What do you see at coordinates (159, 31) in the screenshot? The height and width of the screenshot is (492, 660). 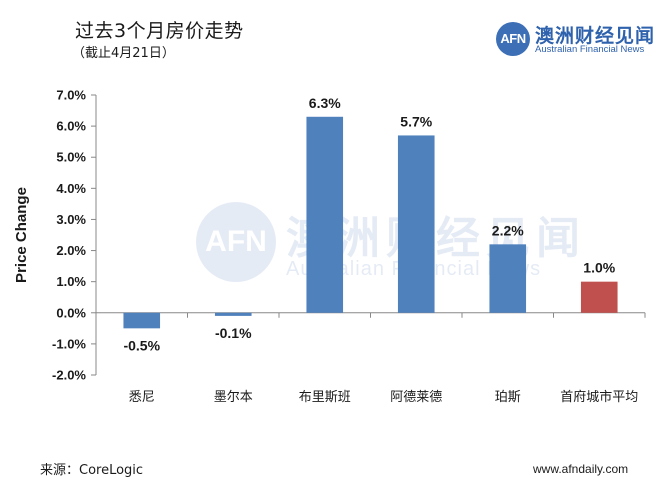 I see `chart-title: 过去3个月房价走势` at bounding box center [159, 31].